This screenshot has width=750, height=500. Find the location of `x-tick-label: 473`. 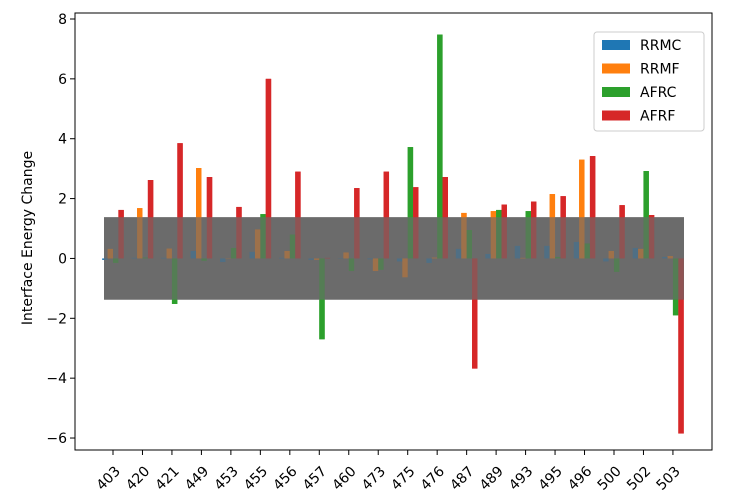

x-tick-label: 473 is located at coordinates (374, 479).